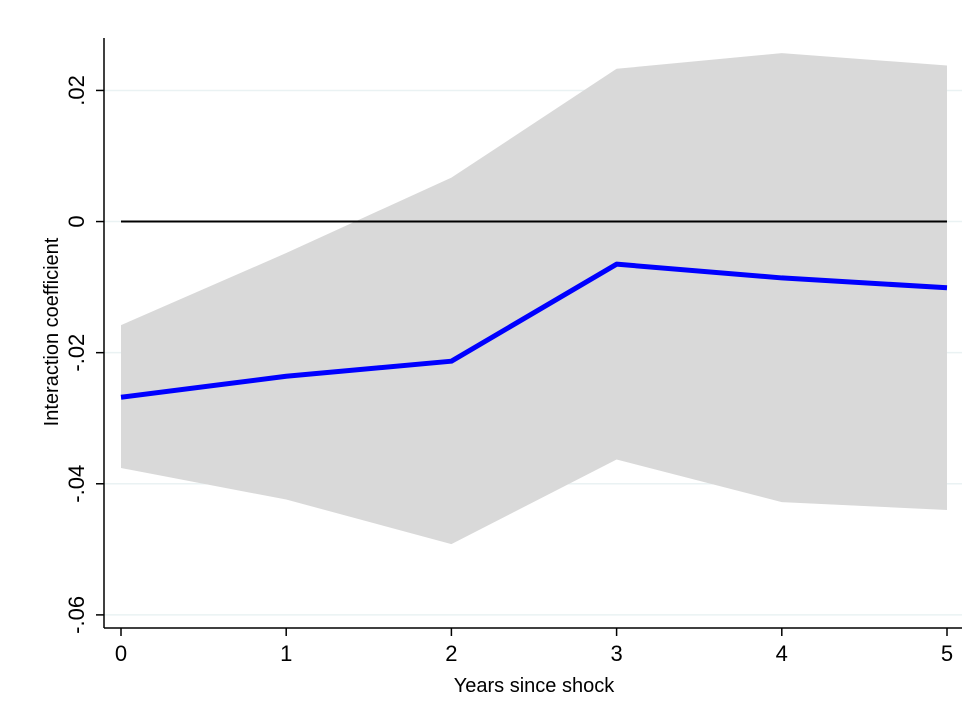  I want to click on y-tick-label-4: .02, so click(76, 90).